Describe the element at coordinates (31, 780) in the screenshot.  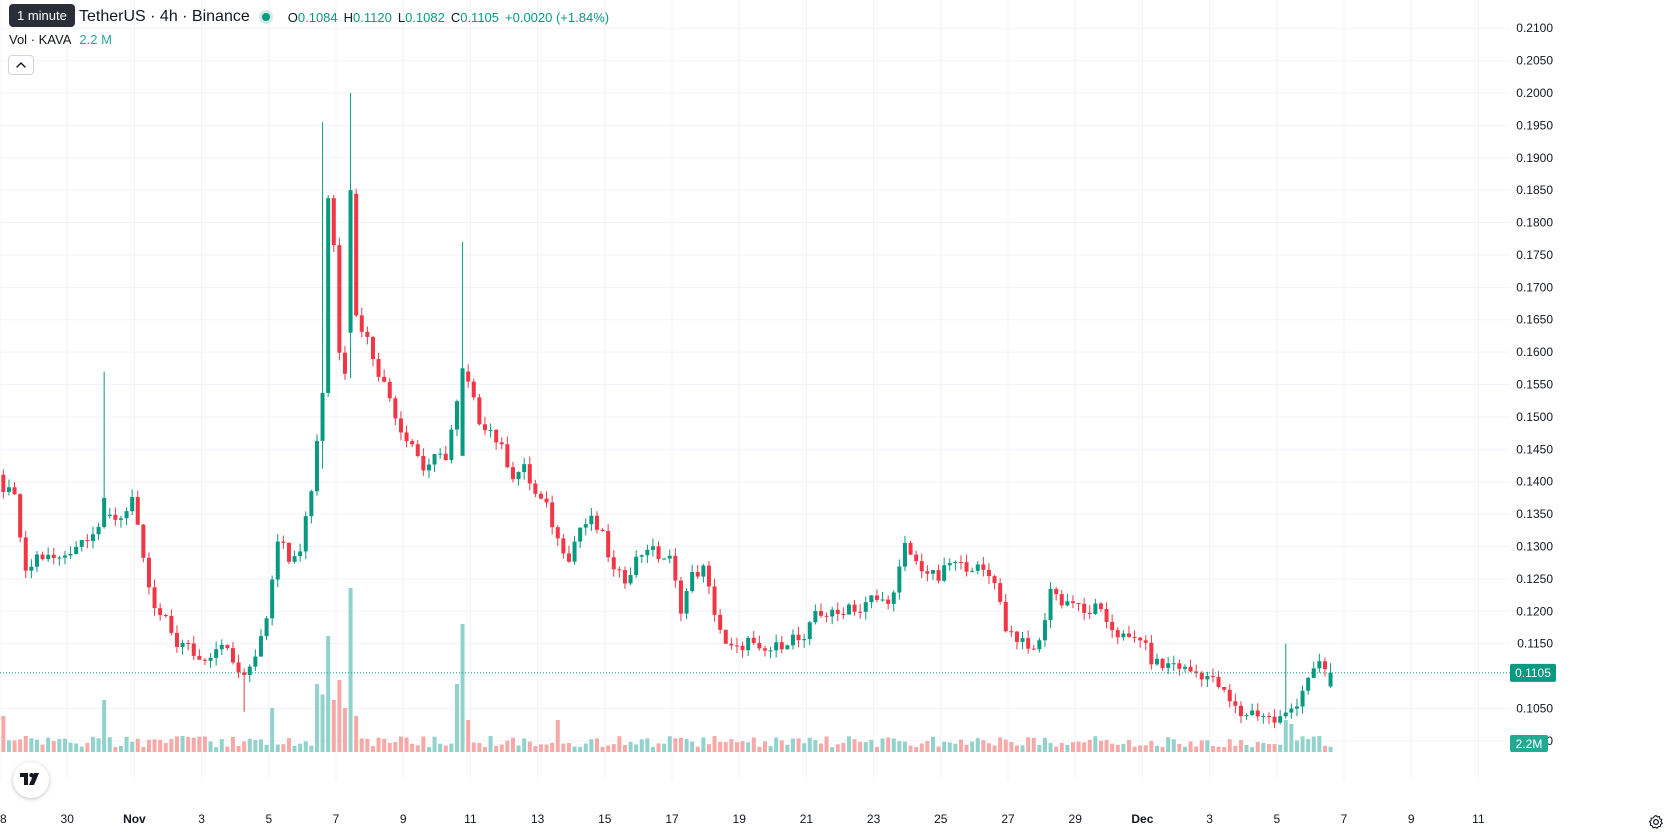
I see `tradingview-logo-icon` at that location.